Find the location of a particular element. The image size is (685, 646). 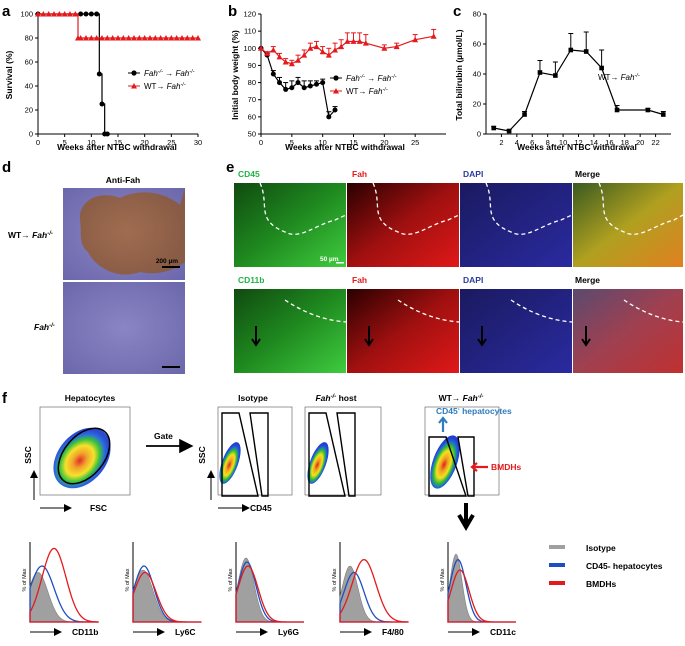

arrow-up-icon is located at coordinates (443, 424).